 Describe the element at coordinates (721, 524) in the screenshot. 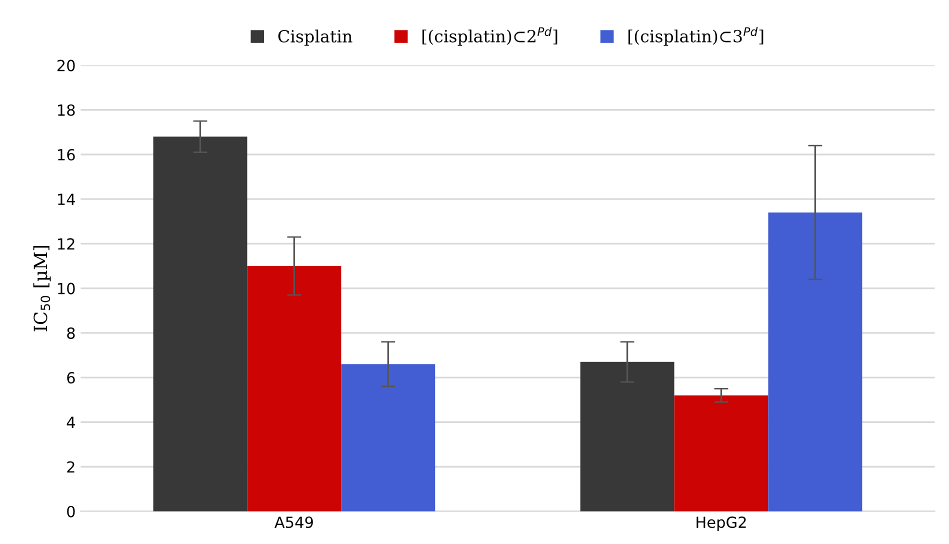

I see `x-tick-label: HepG2` at that location.